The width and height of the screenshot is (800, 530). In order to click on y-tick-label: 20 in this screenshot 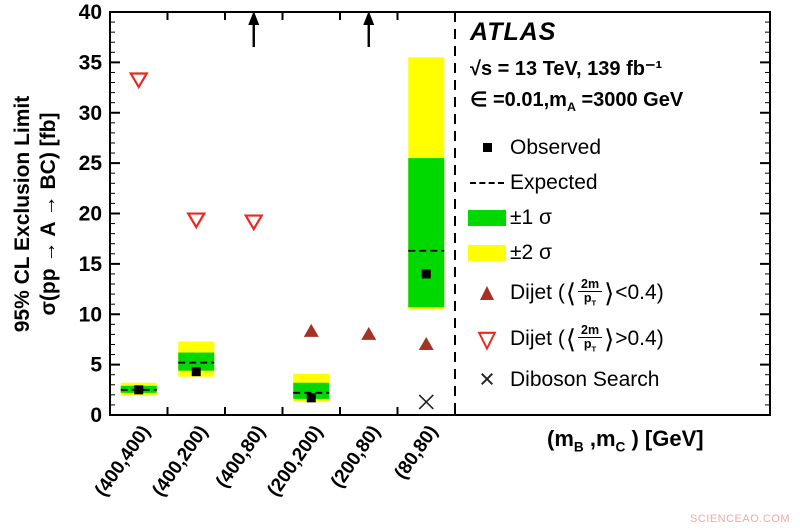, I will do `click(90, 214)`.